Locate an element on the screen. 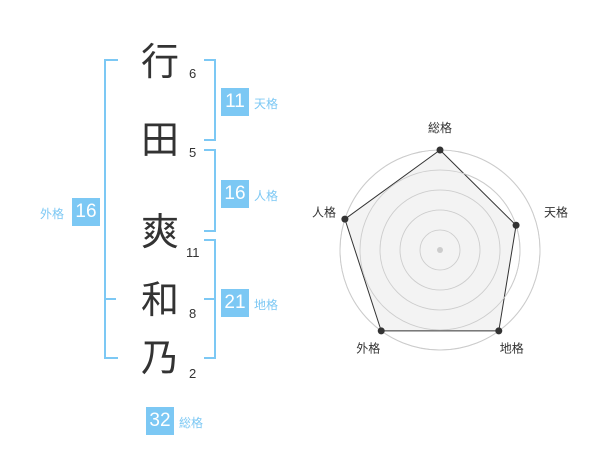  kanji-5: 乃 is located at coordinates (159, 358).